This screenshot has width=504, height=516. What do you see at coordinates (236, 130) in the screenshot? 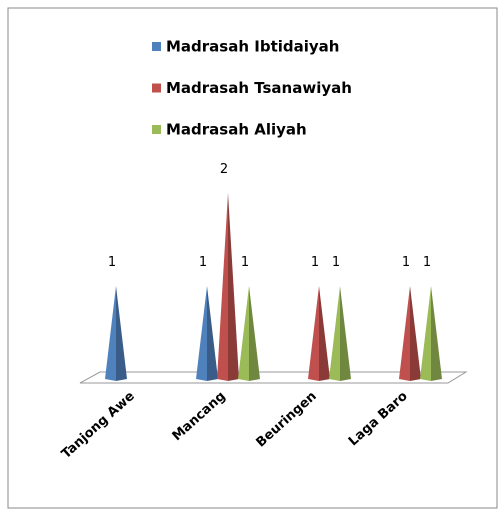
I see `legend-label: Madrasah Aliyah` at bounding box center [236, 130].